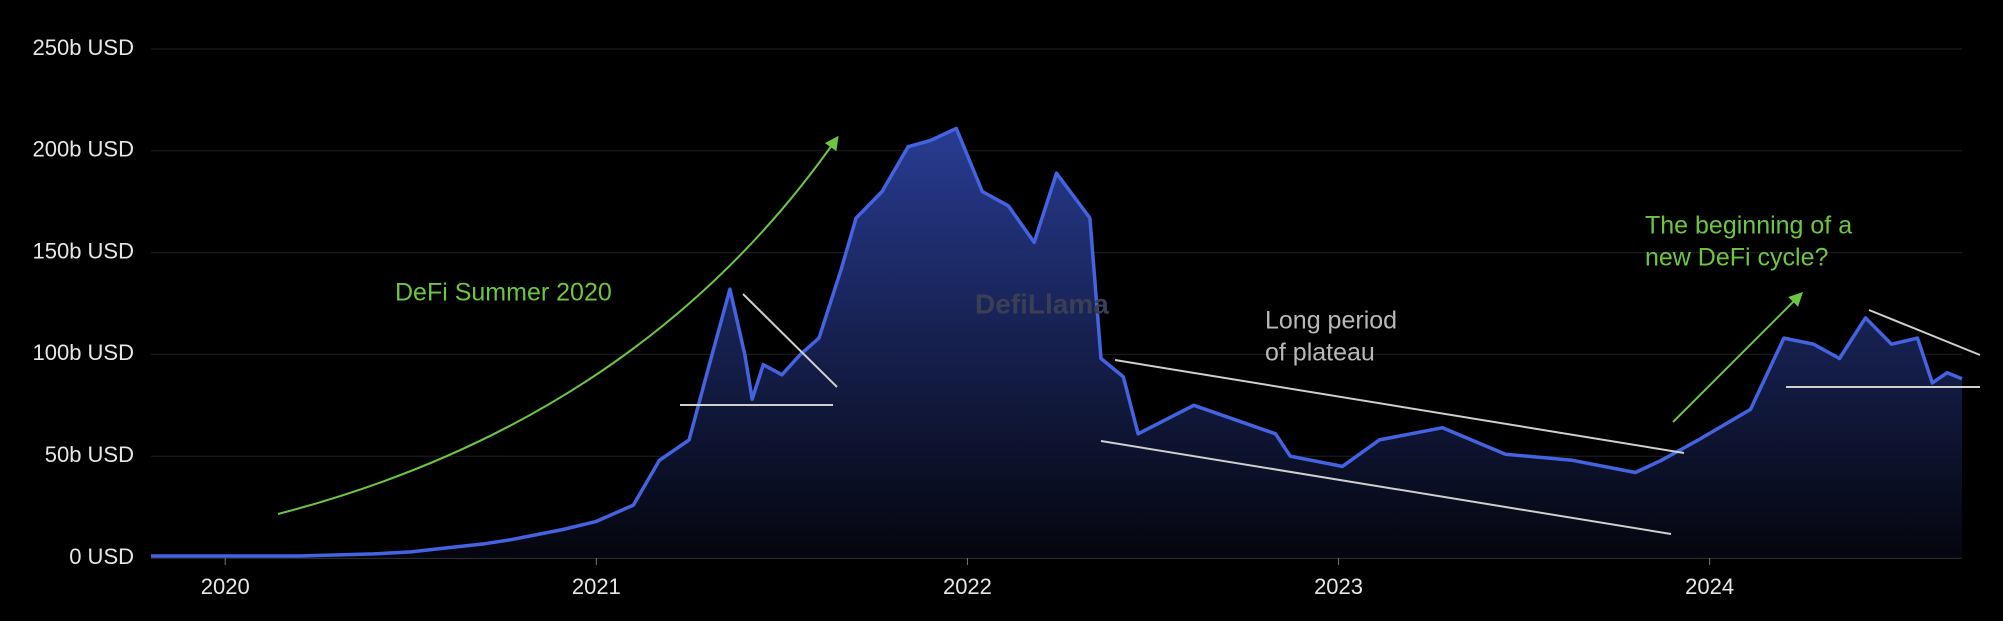 The image size is (2003, 621). What do you see at coordinates (101, 556) in the screenshot?
I see `y-tick-label: 0 USD` at bounding box center [101, 556].